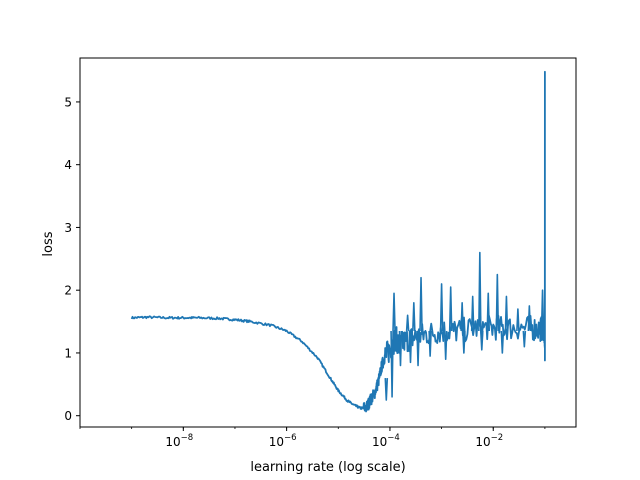 This screenshot has height=480, width=640. I want to click on y-axis-label: loss, so click(48, 243).